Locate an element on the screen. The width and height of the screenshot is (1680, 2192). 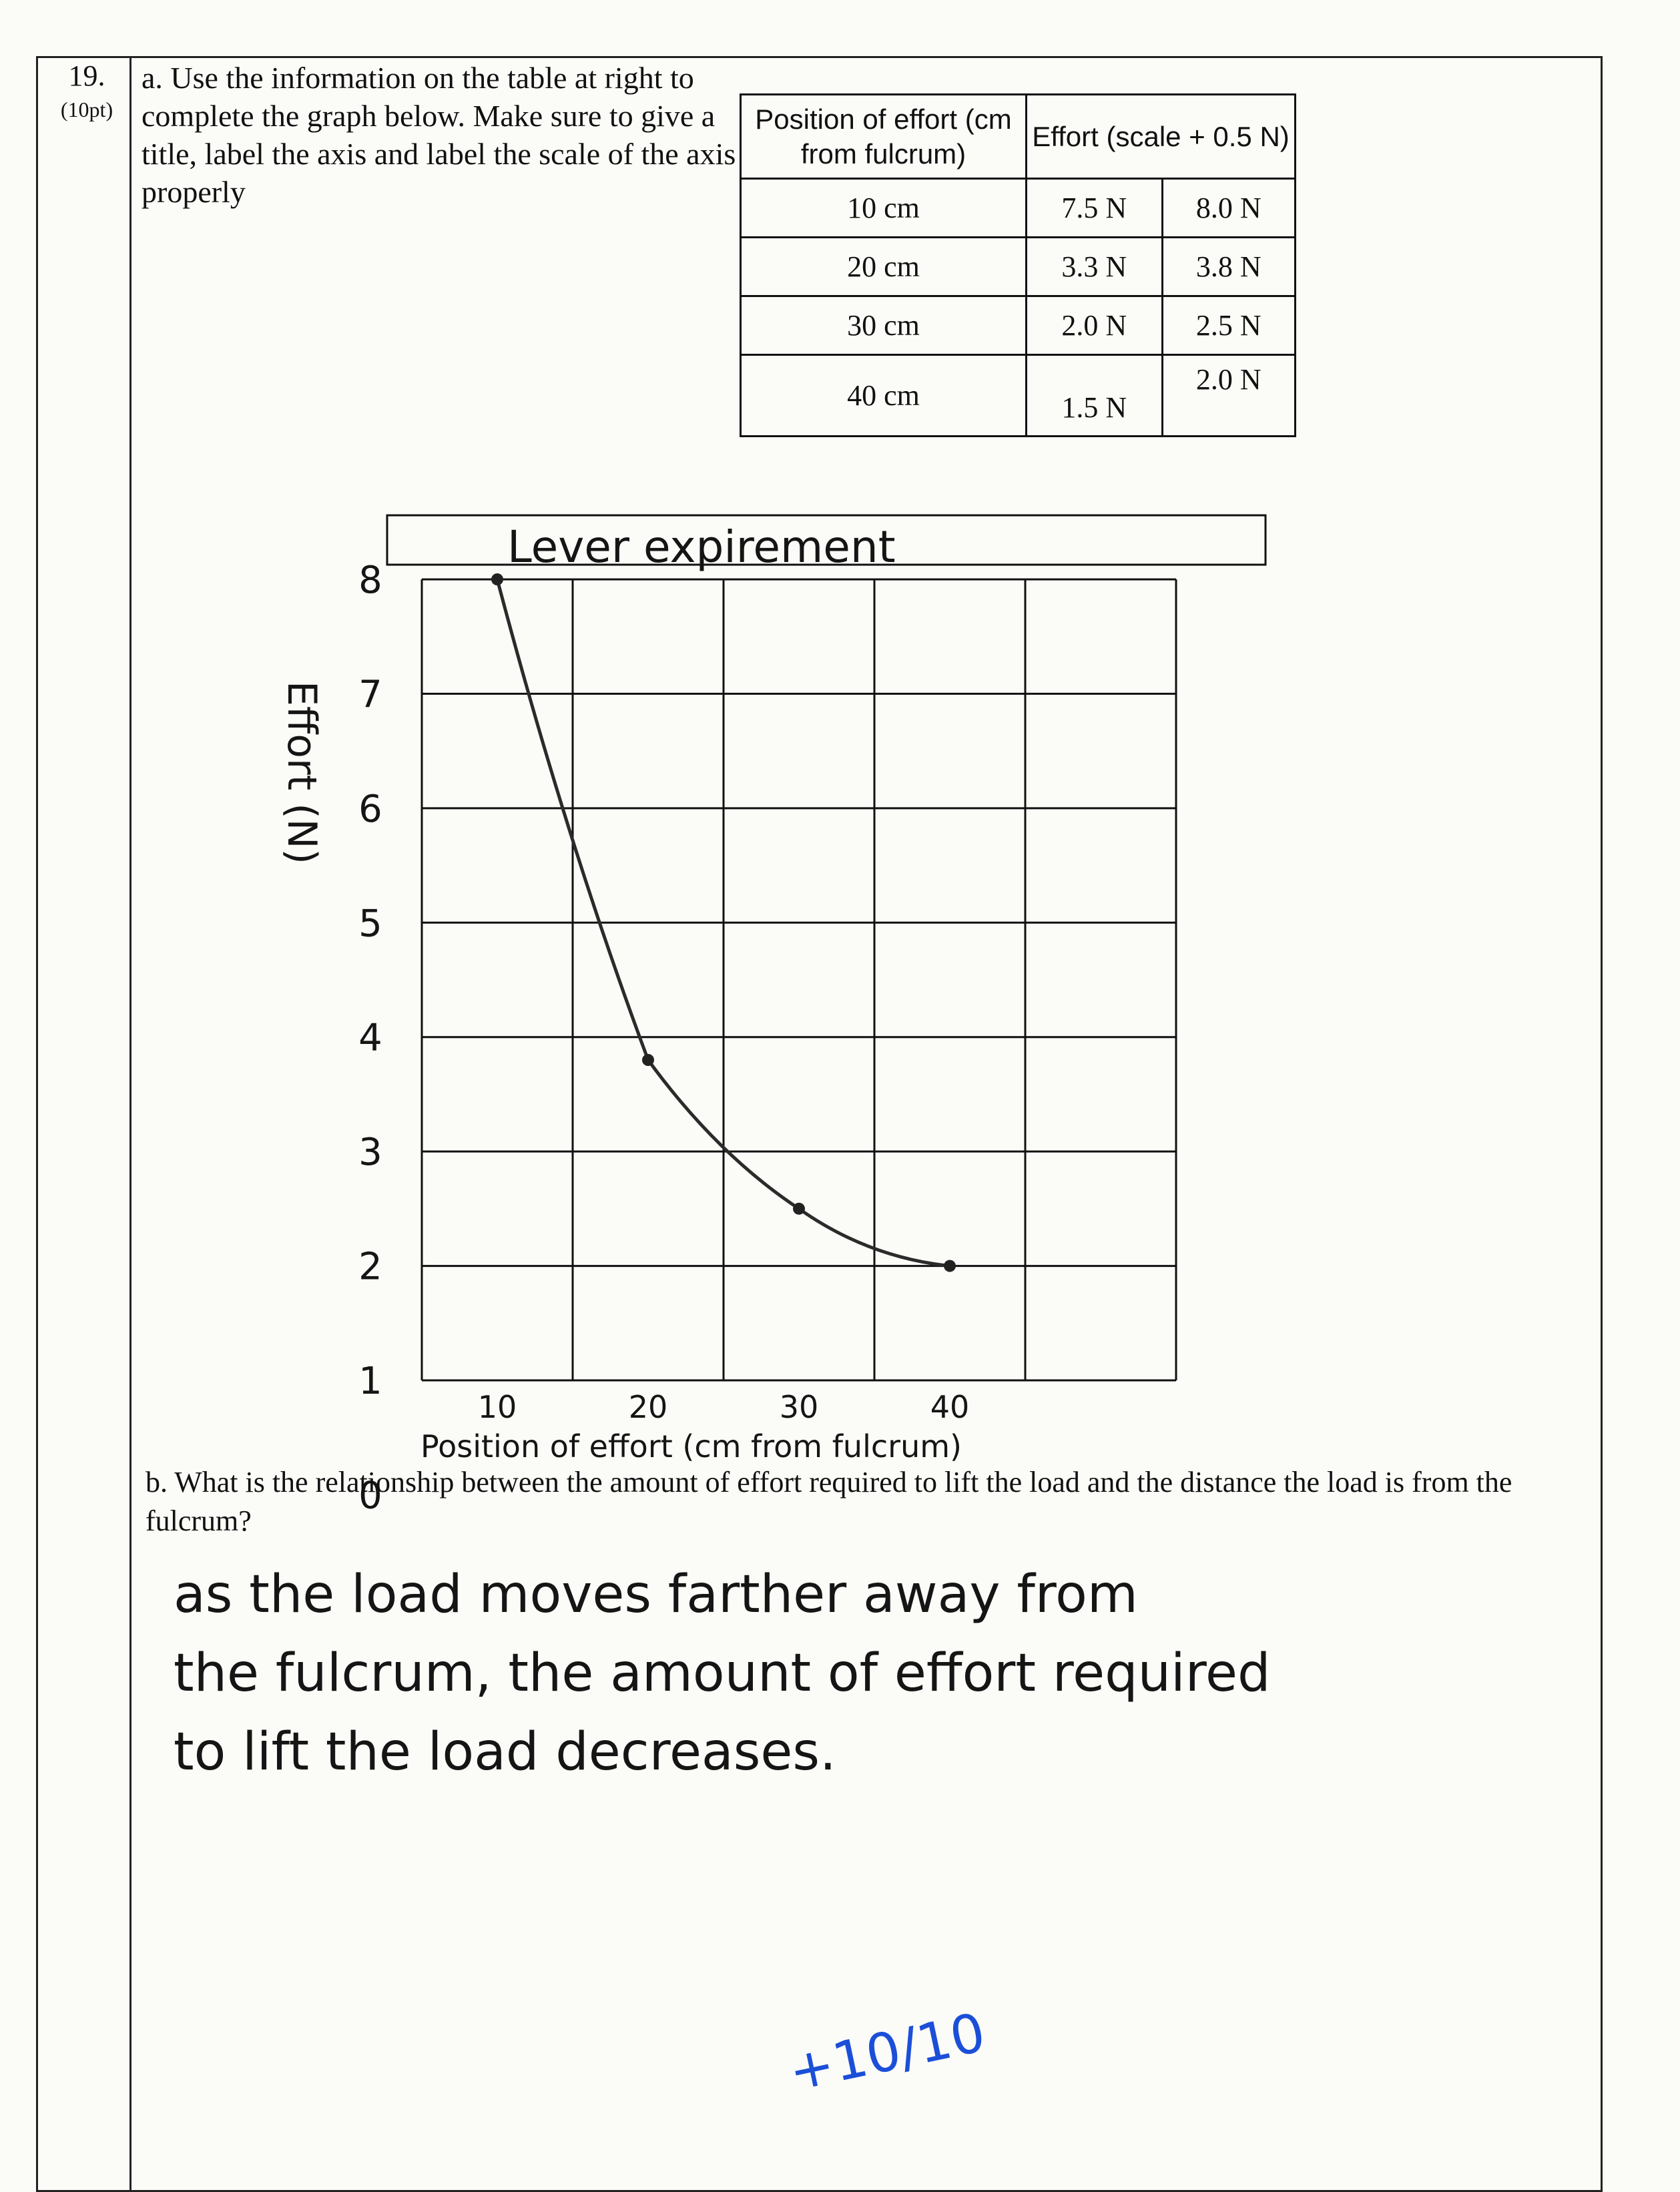
chart-title: Lever expirement is located at coordinates (702, 547).